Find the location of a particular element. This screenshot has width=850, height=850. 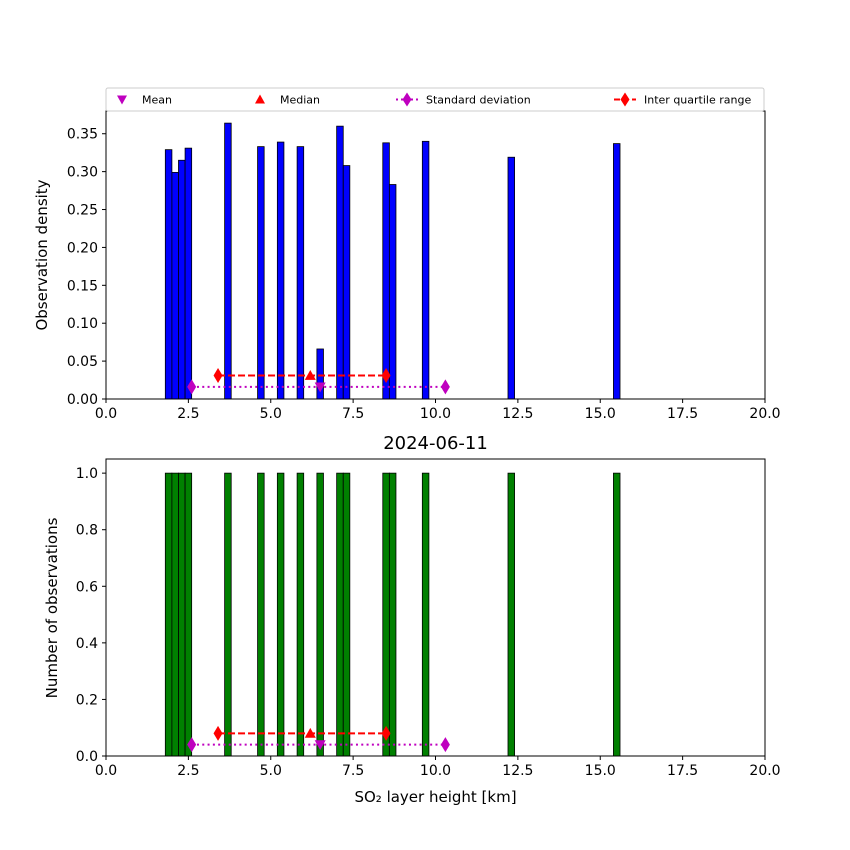

y-tick-label: 0.30 is located at coordinates (82, 173).